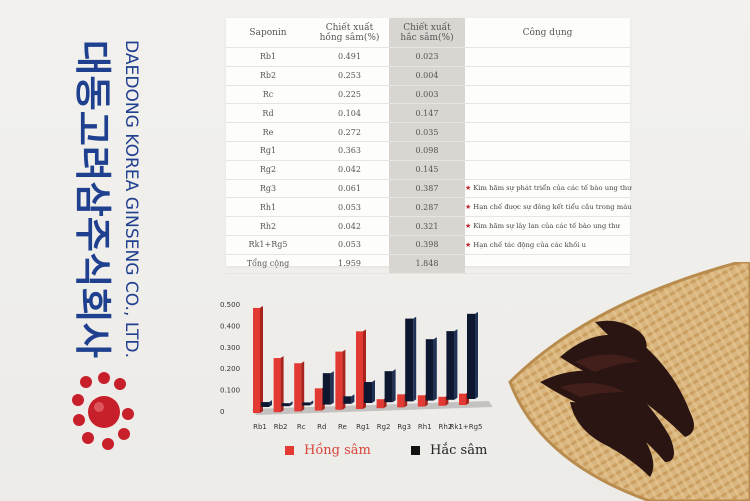 The height and width of the screenshot is (501, 750). I want to click on cell-hong: 0.491, so click(349, 57).